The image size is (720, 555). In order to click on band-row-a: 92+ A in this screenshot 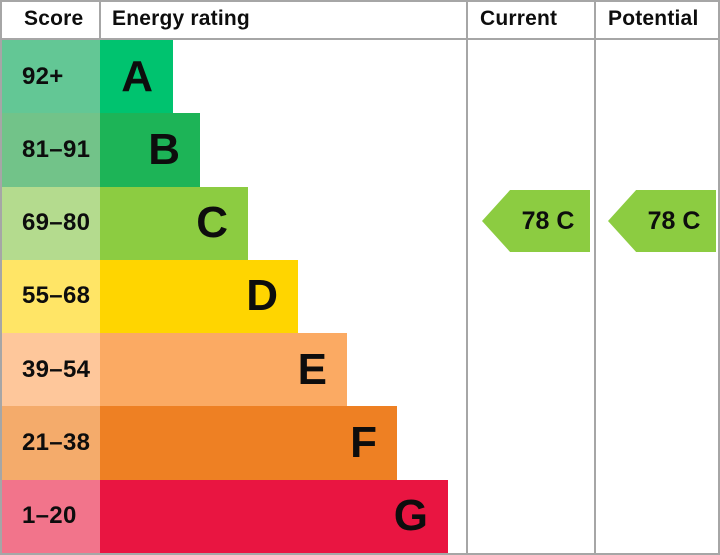, I will do `click(360, 77)`.